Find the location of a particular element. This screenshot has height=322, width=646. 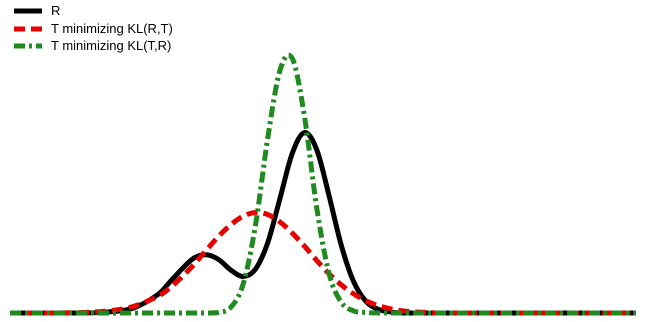

legend-label-kl-rt: T minimizing KL(R,T) is located at coordinates (112, 28).